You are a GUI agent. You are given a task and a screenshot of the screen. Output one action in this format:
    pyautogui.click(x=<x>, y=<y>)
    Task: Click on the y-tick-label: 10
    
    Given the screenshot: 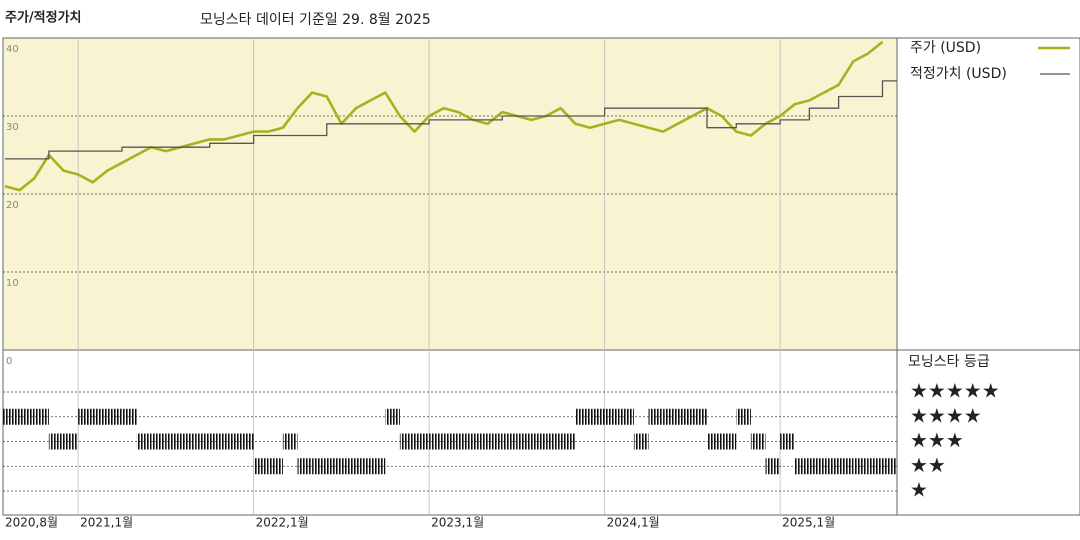 What is the action you would take?
    pyautogui.click(x=12, y=283)
    